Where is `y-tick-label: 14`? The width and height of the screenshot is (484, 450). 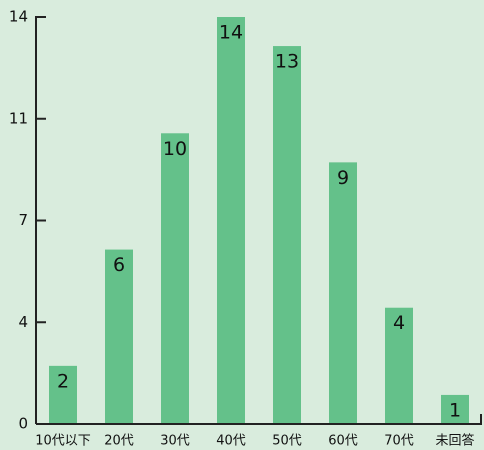
y-tick-label: 14 is located at coordinates (18, 17).